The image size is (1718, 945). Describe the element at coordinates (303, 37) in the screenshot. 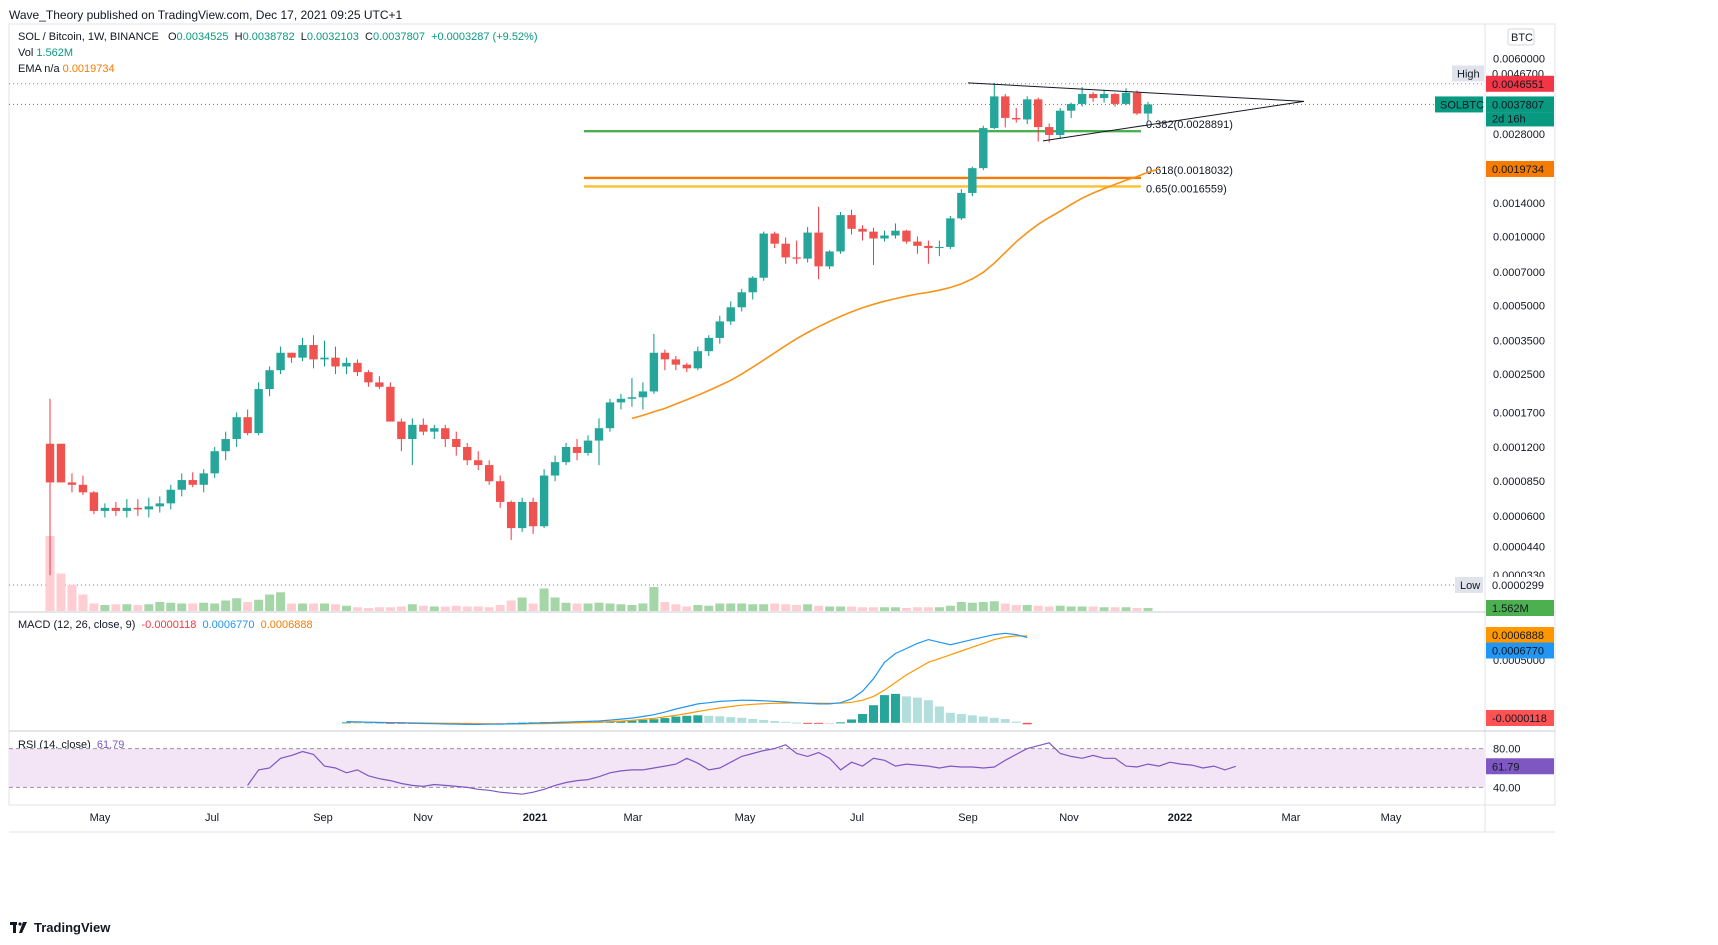

I see `low-label: L` at that location.